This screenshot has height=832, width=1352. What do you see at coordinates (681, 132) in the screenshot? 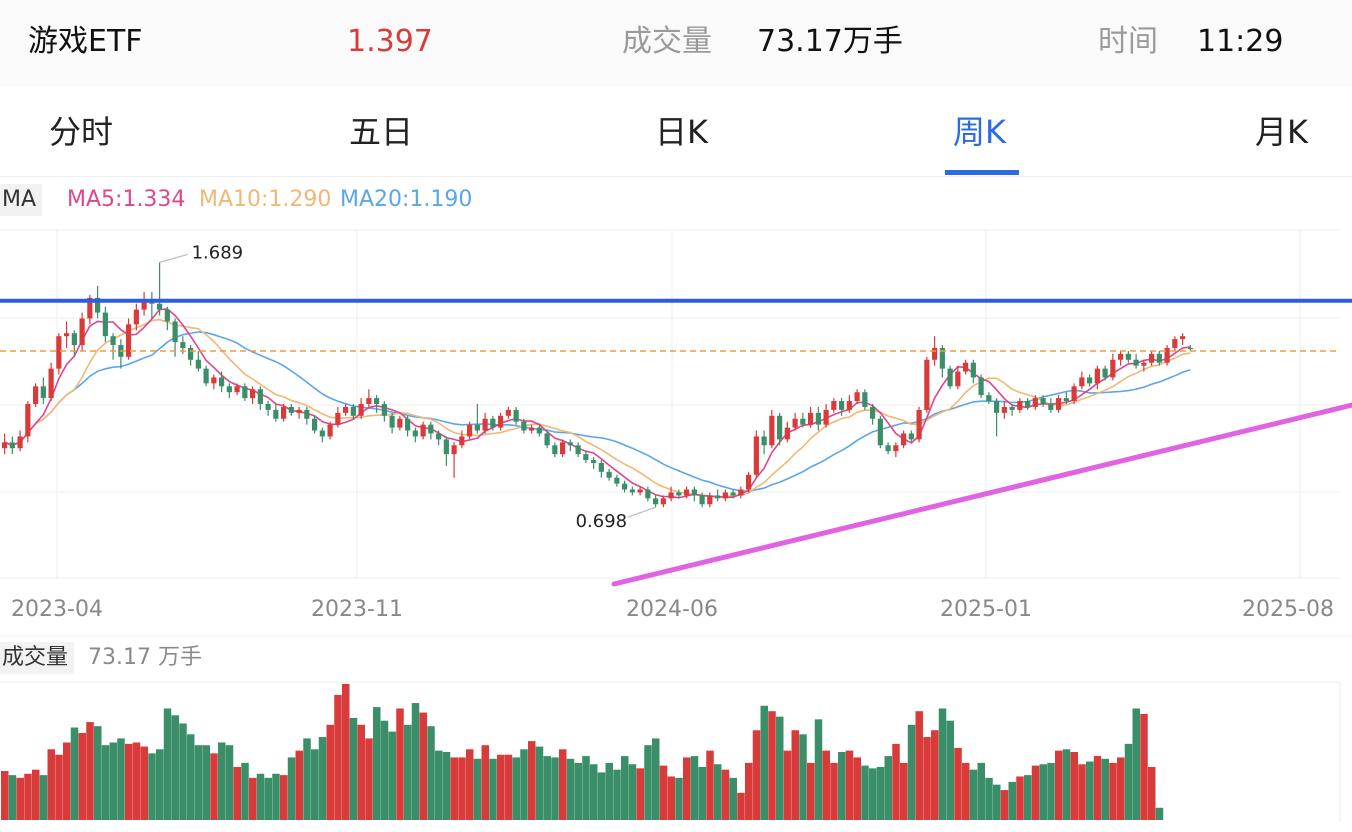
I see `tab-daily-k: 日K` at bounding box center [681, 132].